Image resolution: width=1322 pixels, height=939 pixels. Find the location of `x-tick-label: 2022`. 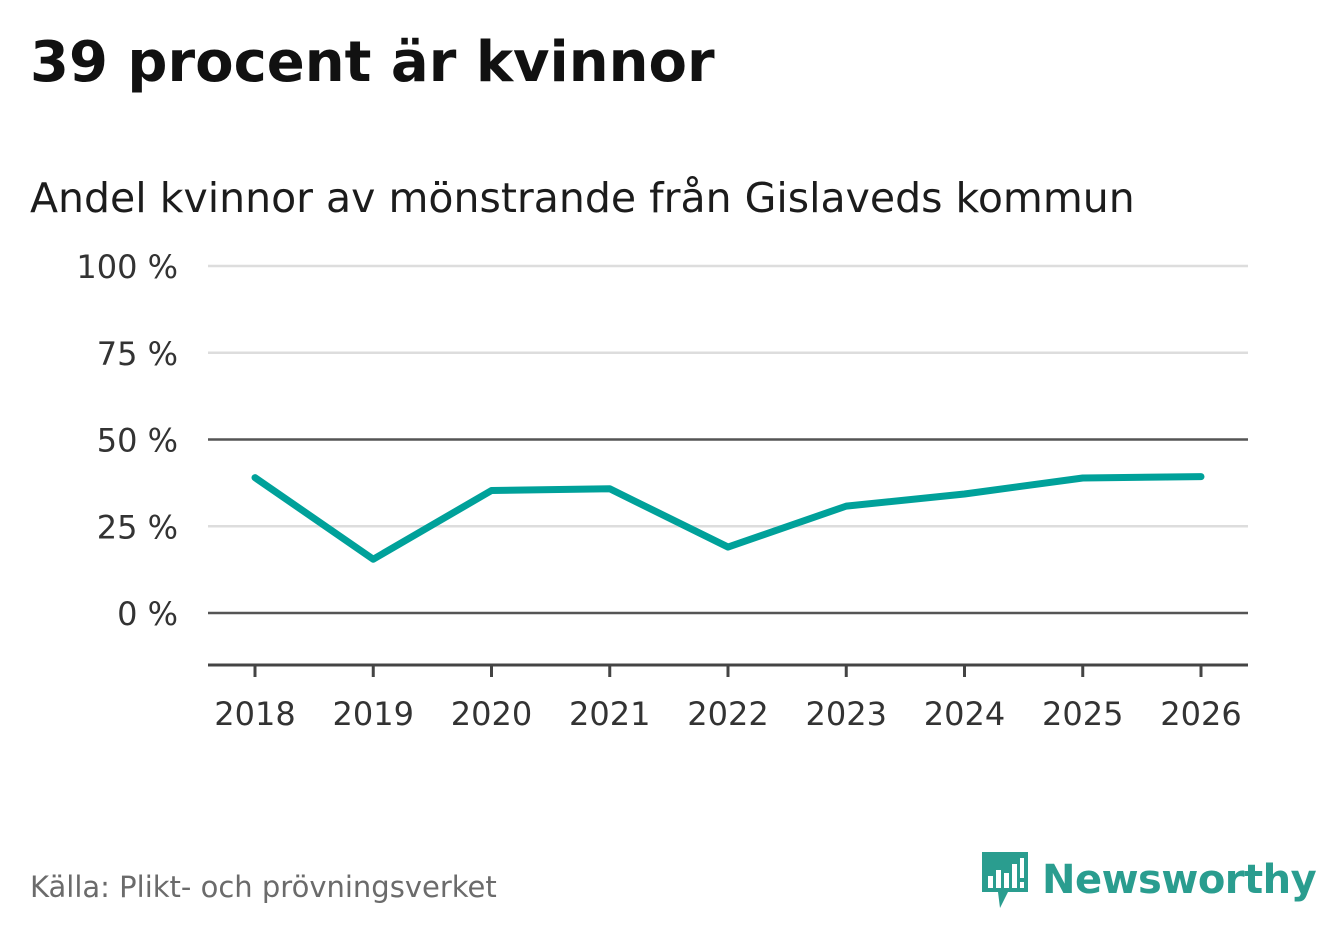

x-tick-label: 2022 is located at coordinates (727, 714).